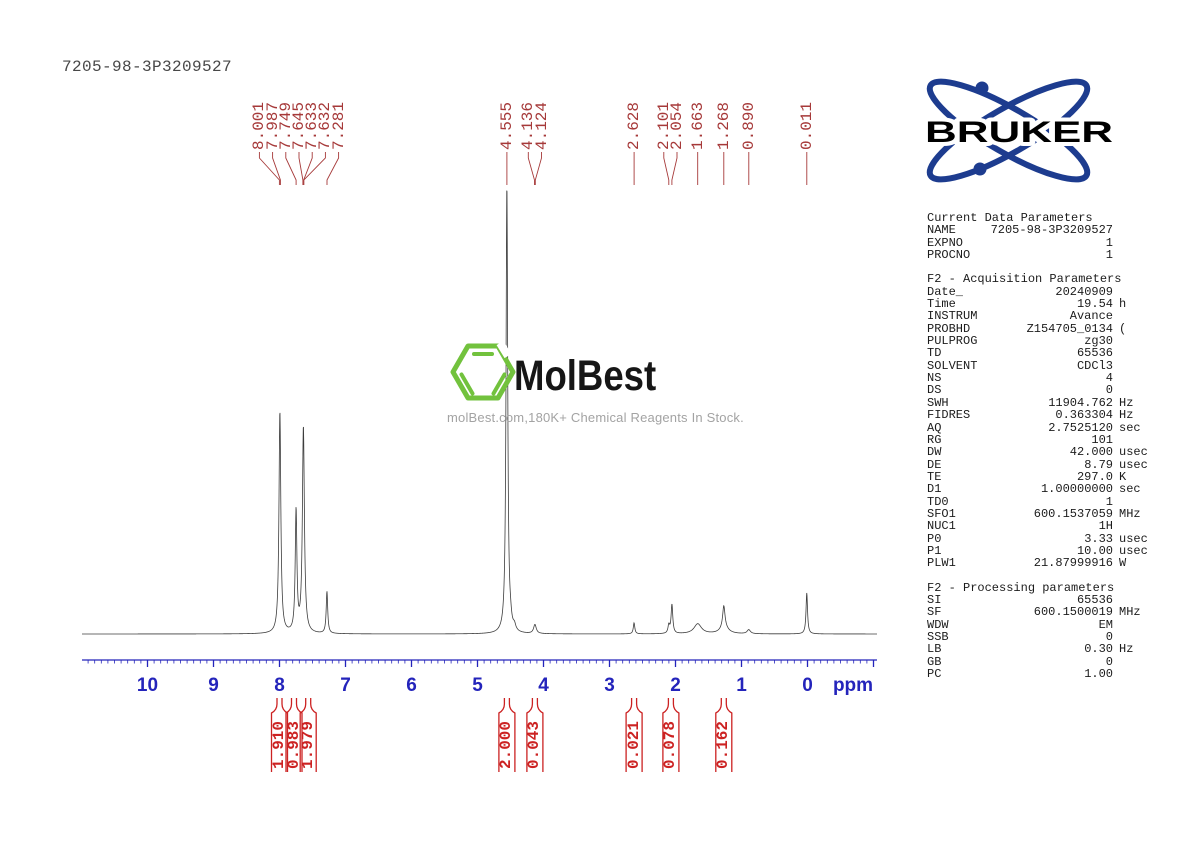 Image resolution: width=1190 pixels, height=842 pixels. Describe the element at coordinates (1020, 230) in the screenshot. I see `param-row: NAME 7205-98-3P3209527` at that location.